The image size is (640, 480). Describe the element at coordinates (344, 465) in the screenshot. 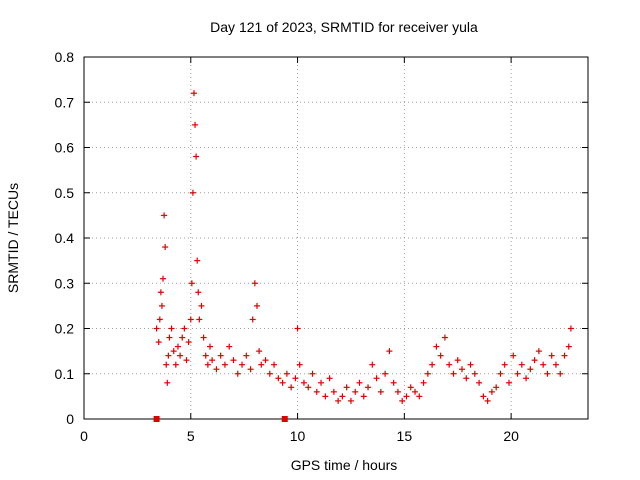

I see `x-axis-label: GPS time / hours` at that location.